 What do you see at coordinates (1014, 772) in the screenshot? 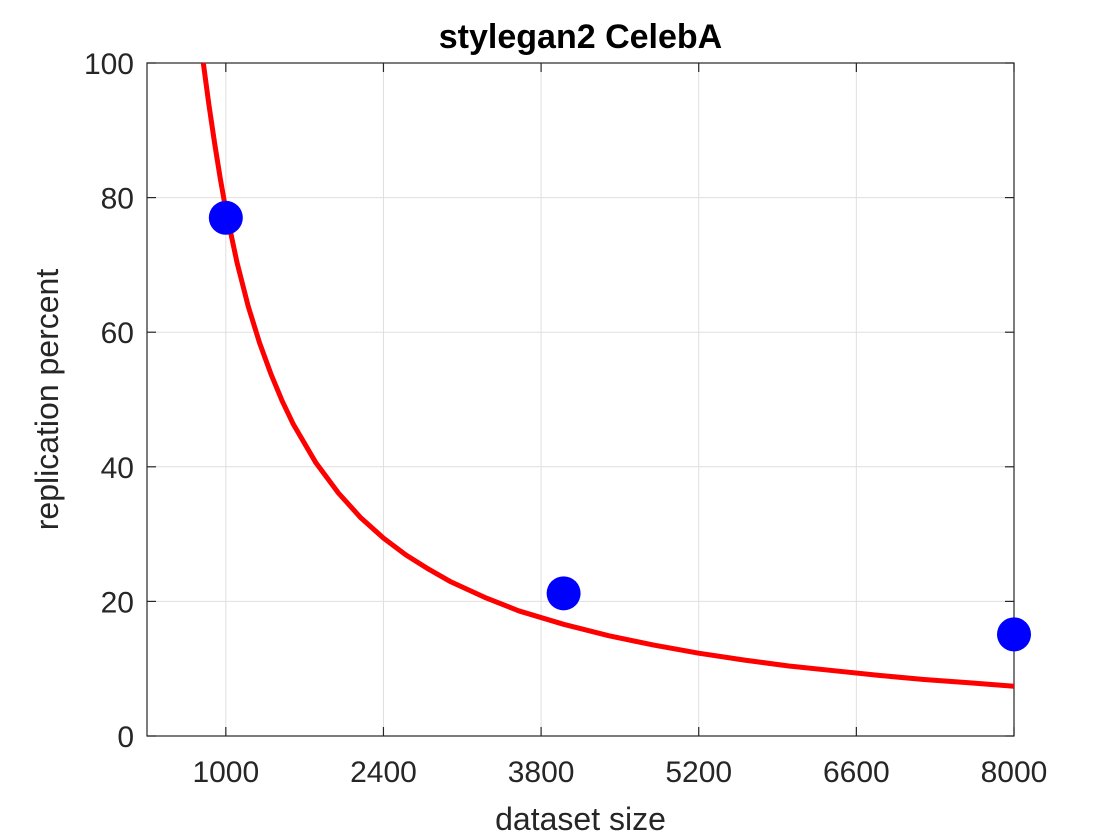
I see `x-tick-label: 8000` at bounding box center [1014, 772].